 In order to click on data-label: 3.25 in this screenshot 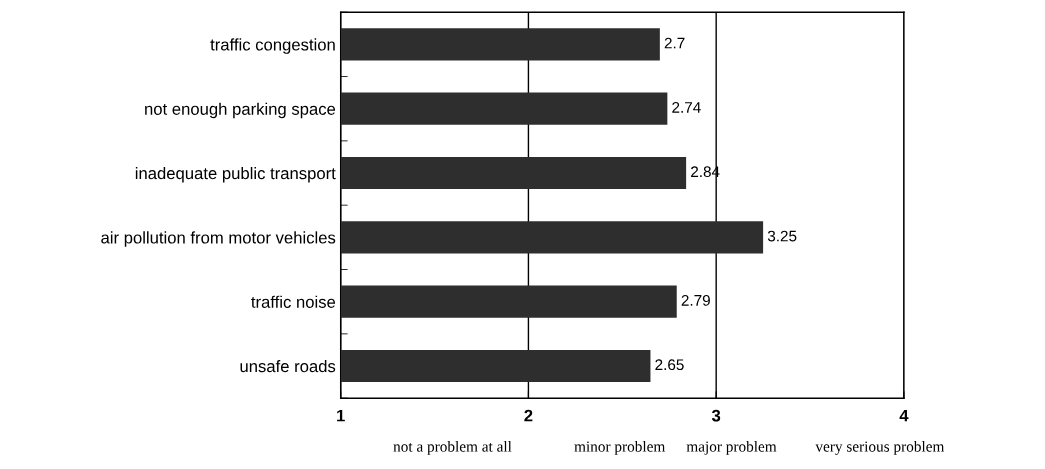, I will do `click(782, 236)`.